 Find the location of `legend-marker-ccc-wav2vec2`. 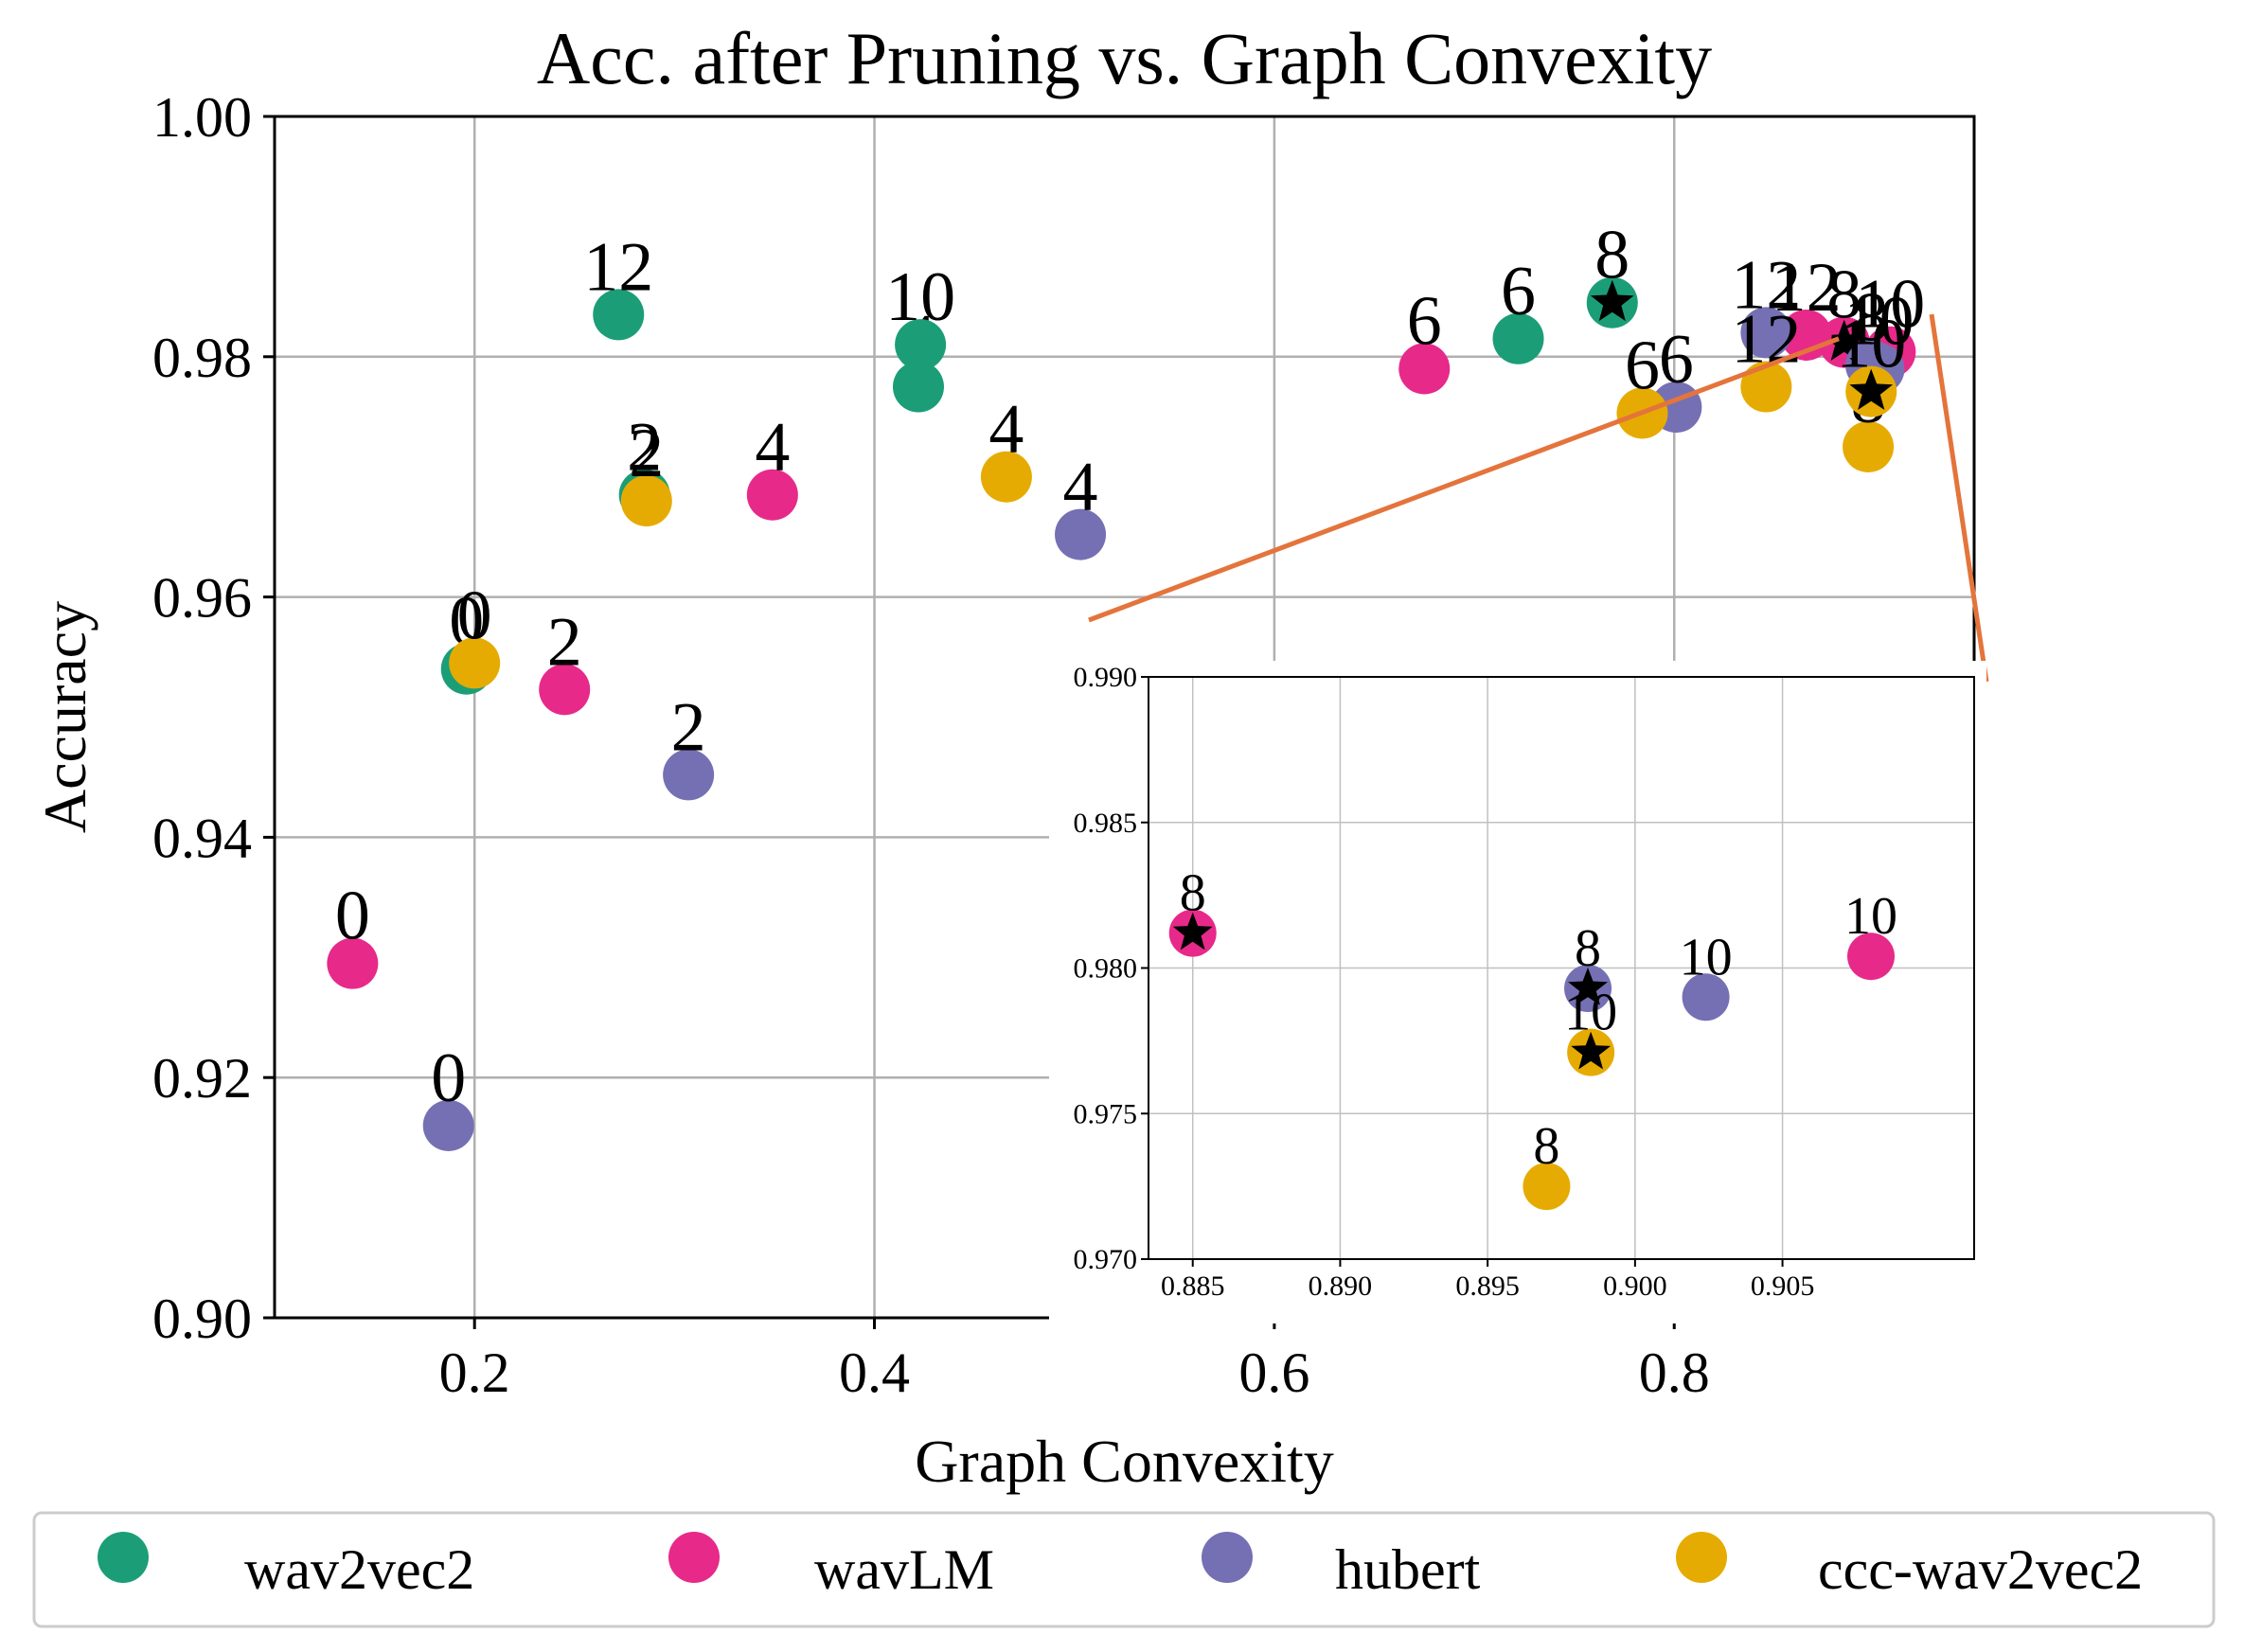

legend-marker-ccc-wav2vec2 is located at coordinates (1701, 1557).